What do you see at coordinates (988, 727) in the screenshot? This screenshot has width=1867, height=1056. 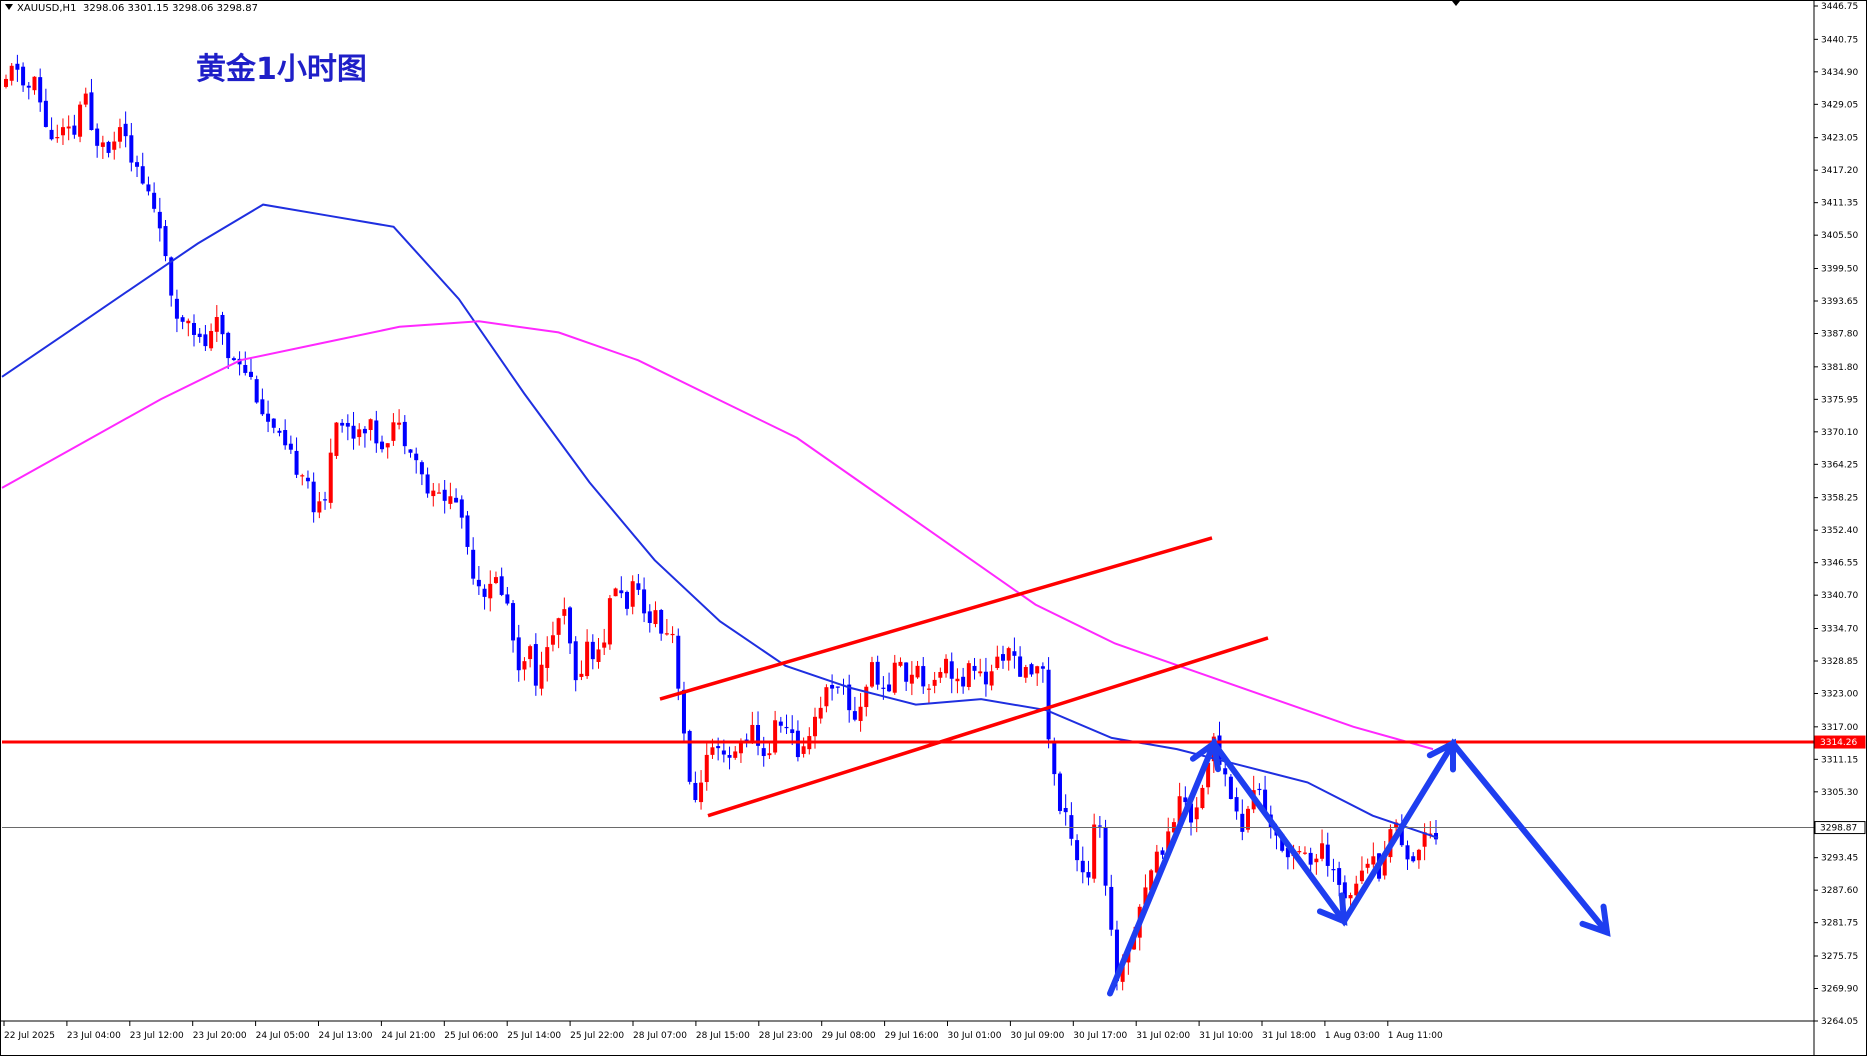 I see `channel-lower-line` at bounding box center [988, 727].